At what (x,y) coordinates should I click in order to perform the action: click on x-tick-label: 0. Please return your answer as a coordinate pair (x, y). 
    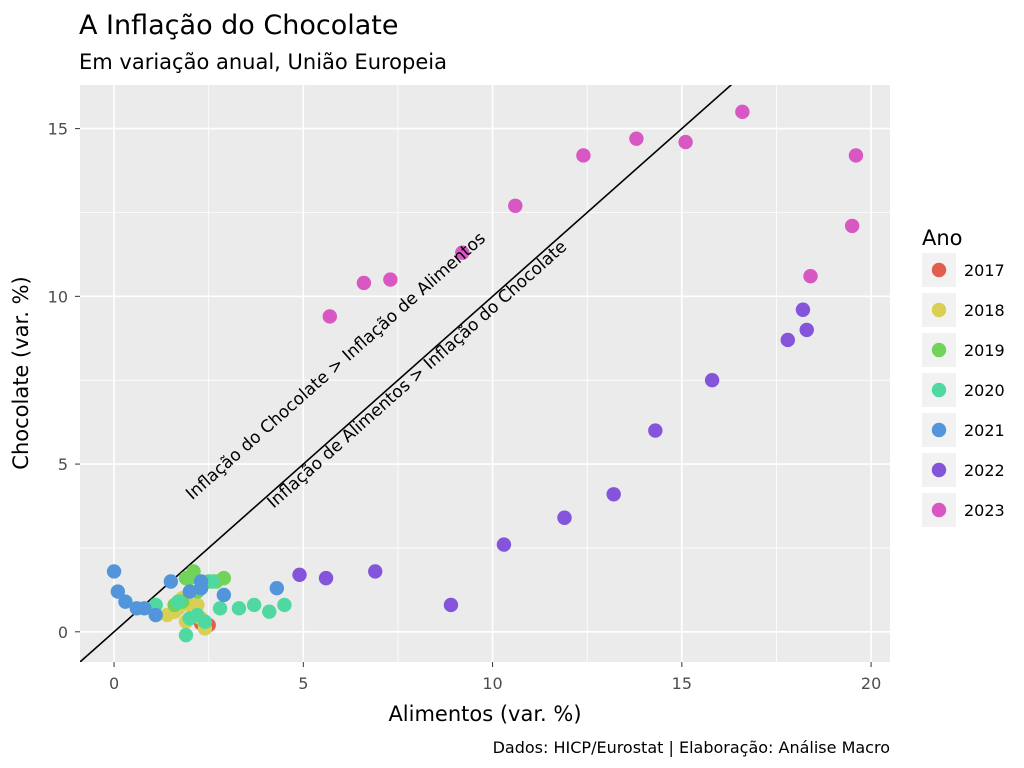
    Looking at the image, I should click on (114, 683).